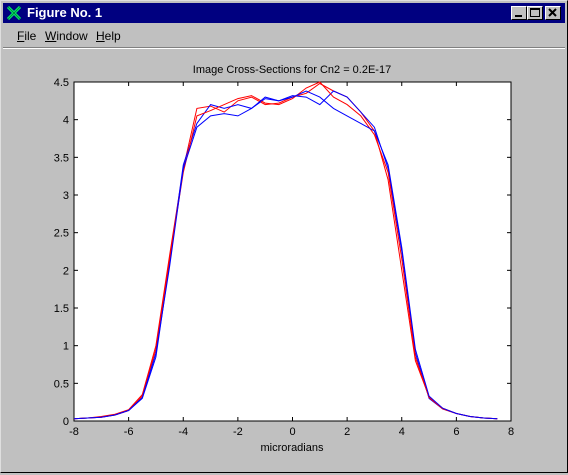  I want to click on menu-window: Window, so click(66, 36).